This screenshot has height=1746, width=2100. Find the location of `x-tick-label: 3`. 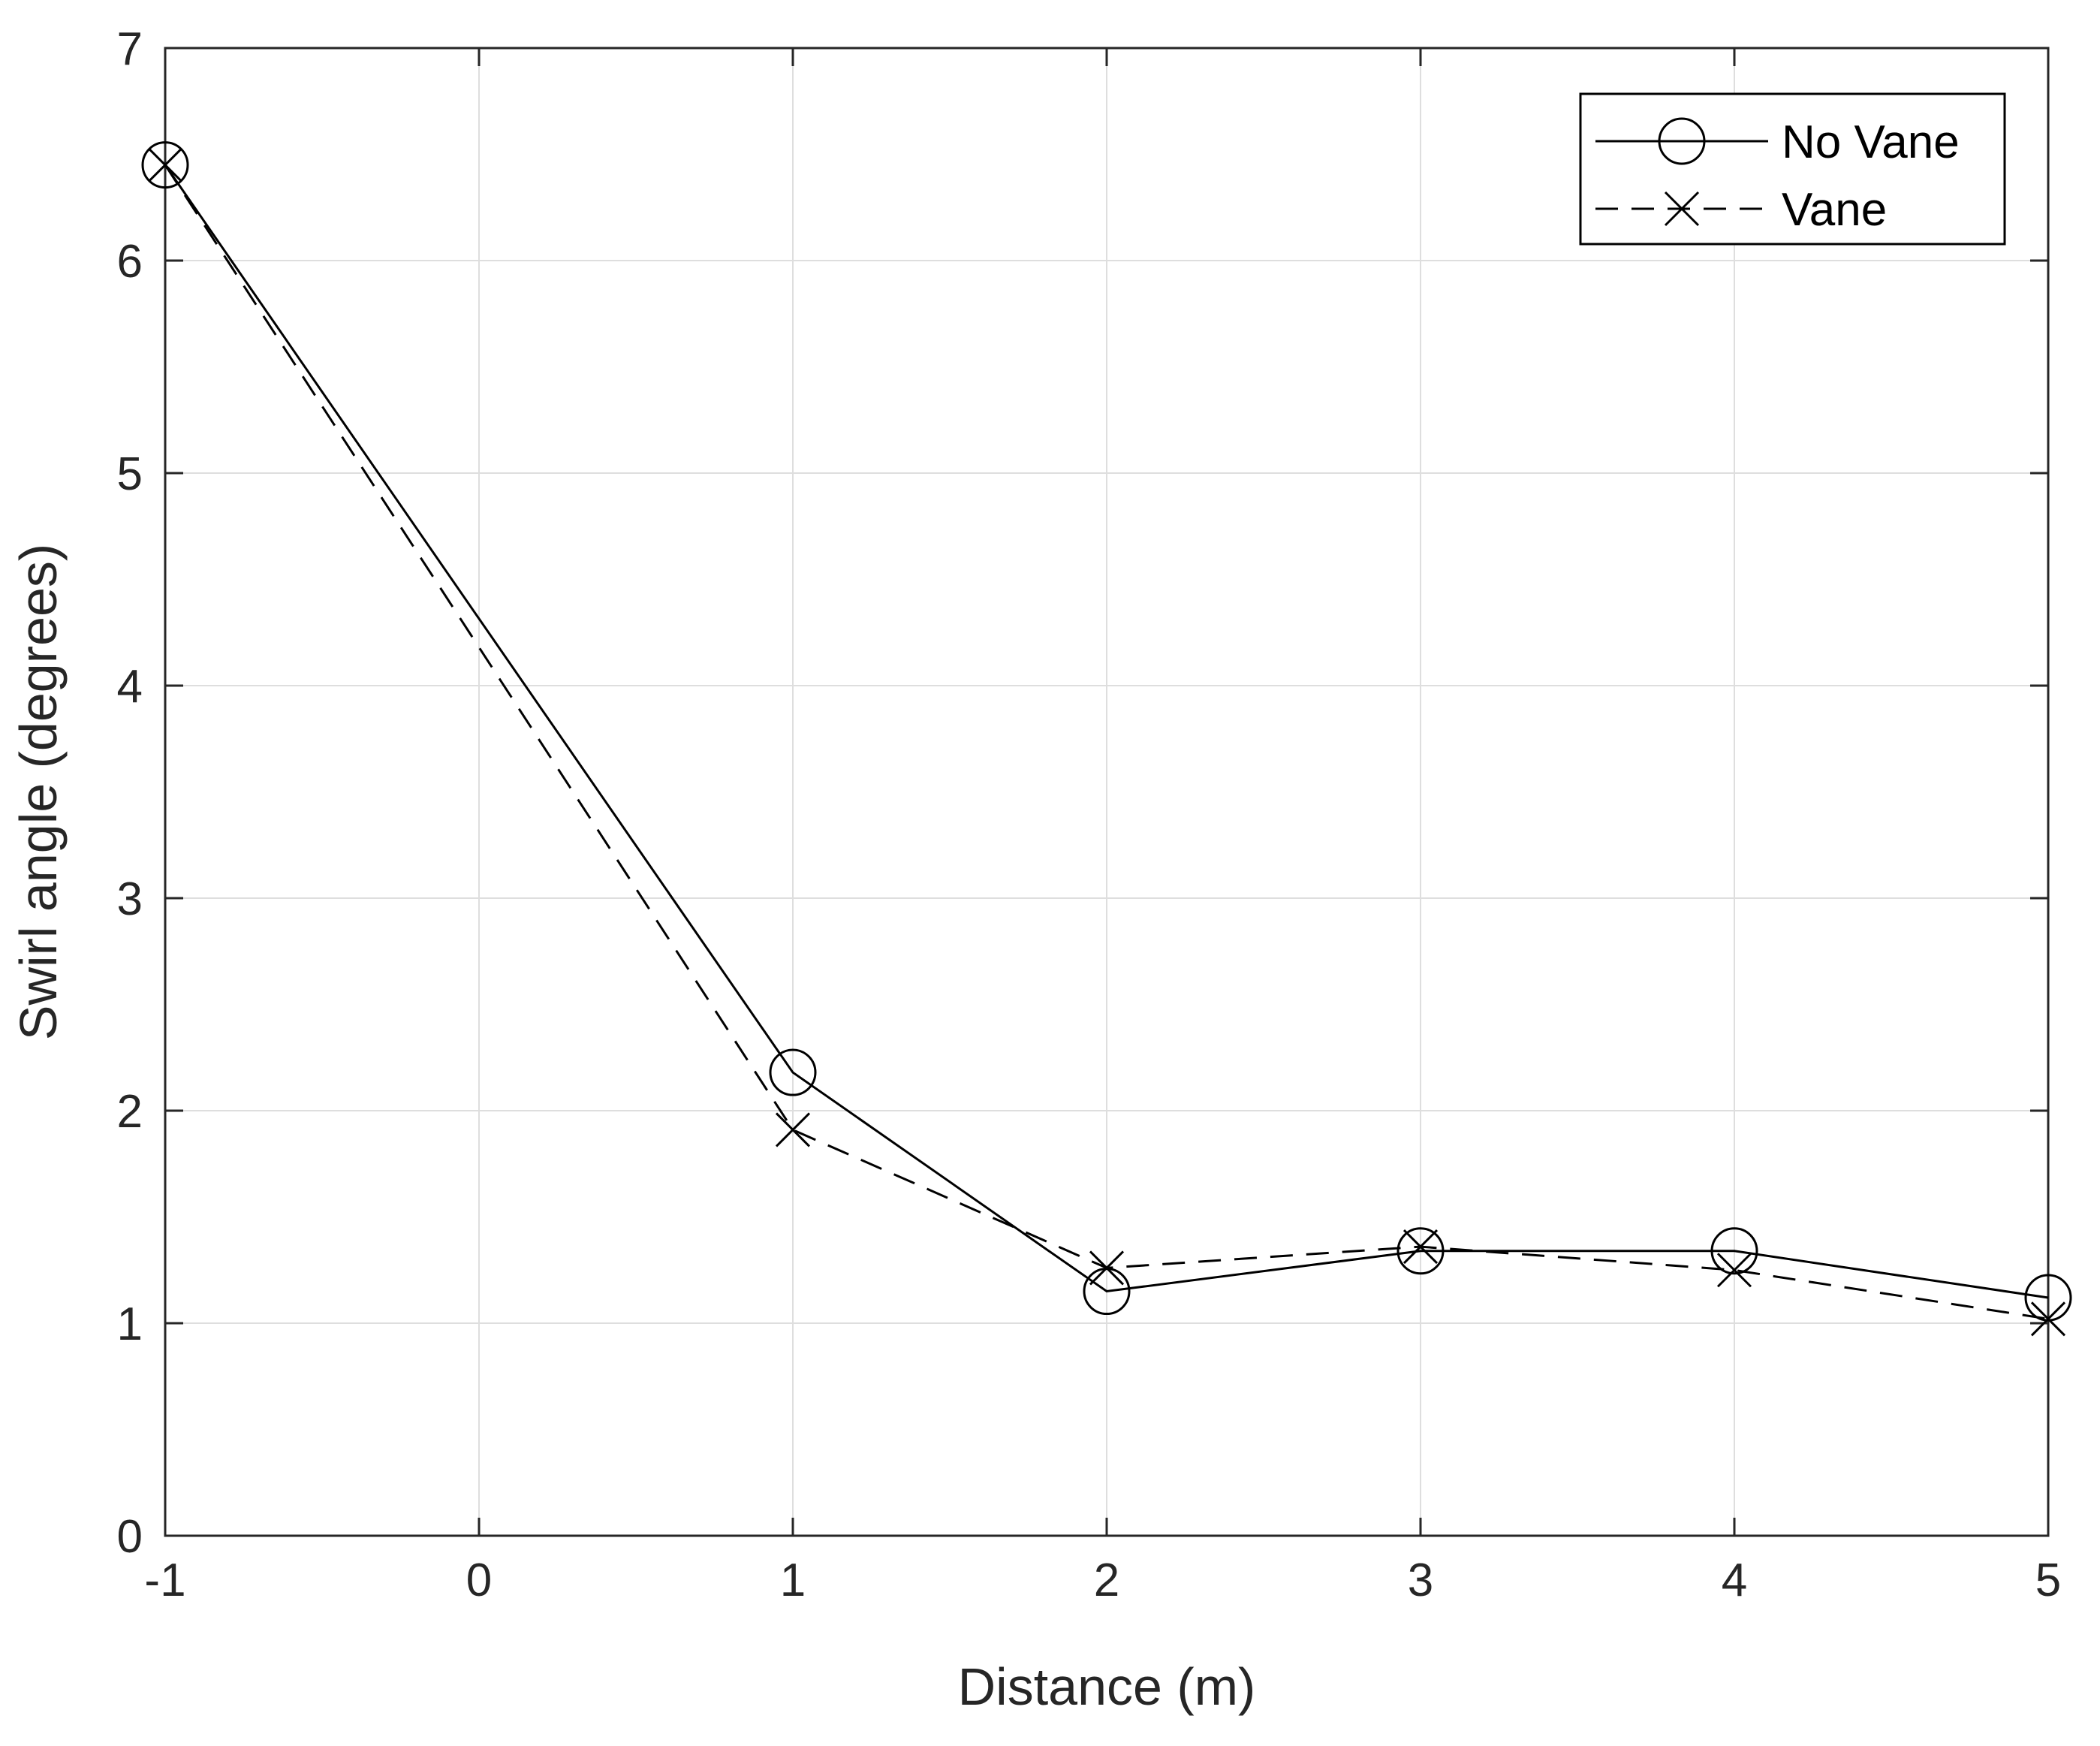

x-tick-label: 3 is located at coordinates (1420, 1580).